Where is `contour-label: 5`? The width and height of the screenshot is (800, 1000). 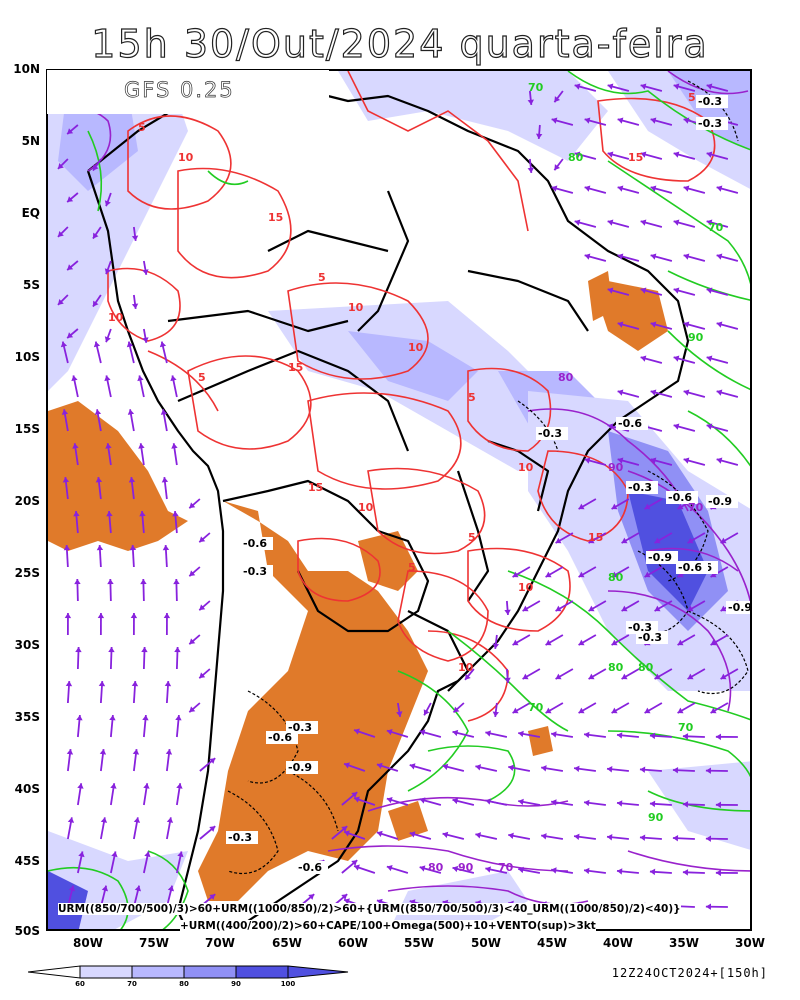 contour-label: 5 is located at coordinates (322, 277).